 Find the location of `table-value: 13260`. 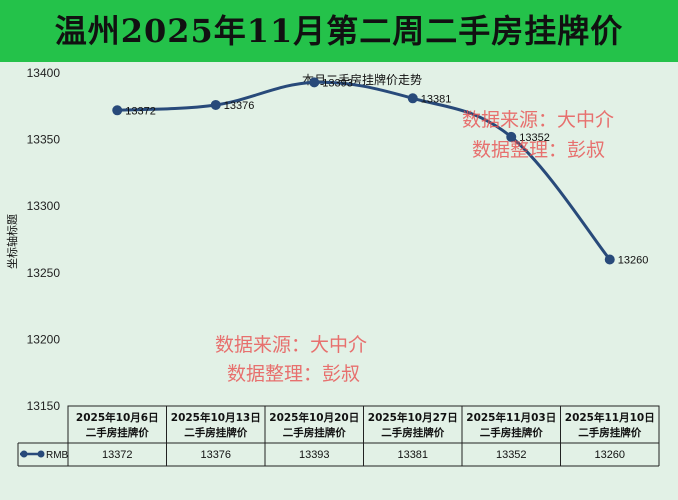

table-value: 13260 is located at coordinates (609, 455).